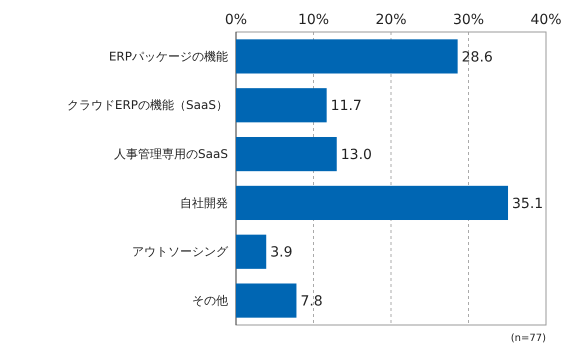 The image size is (584, 355). Describe the element at coordinates (468, 20) in the screenshot. I see `x-tick-label: 30%` at that location.